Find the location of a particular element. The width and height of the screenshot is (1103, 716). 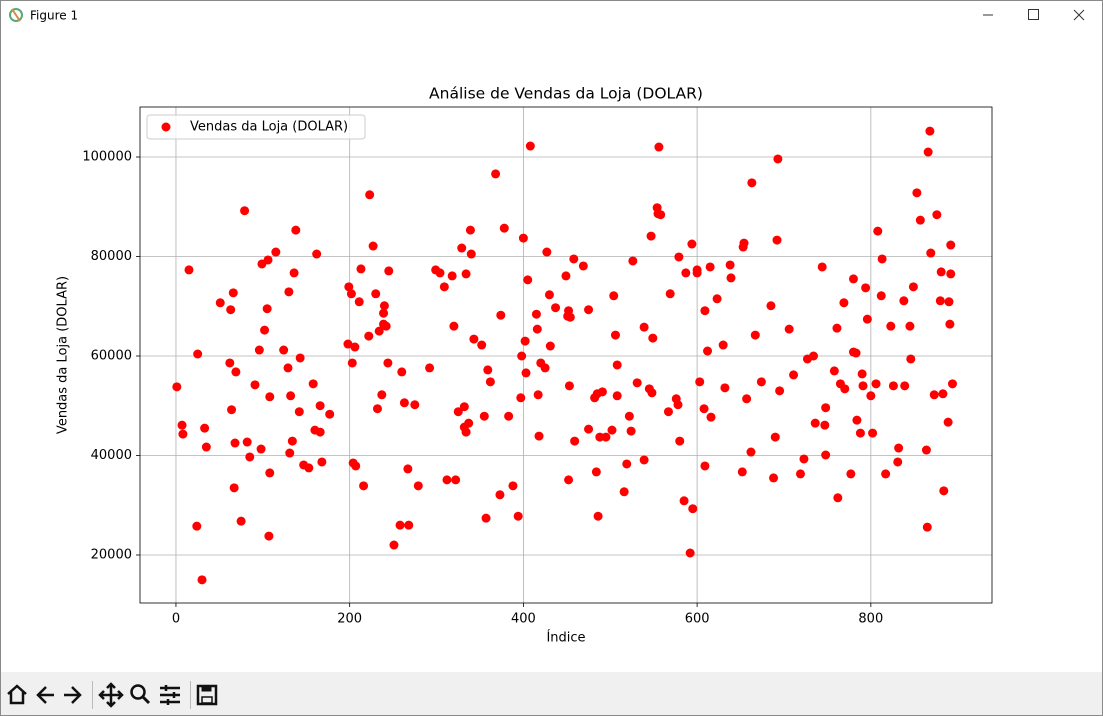

legend-box is located at coordinates (256, 127).